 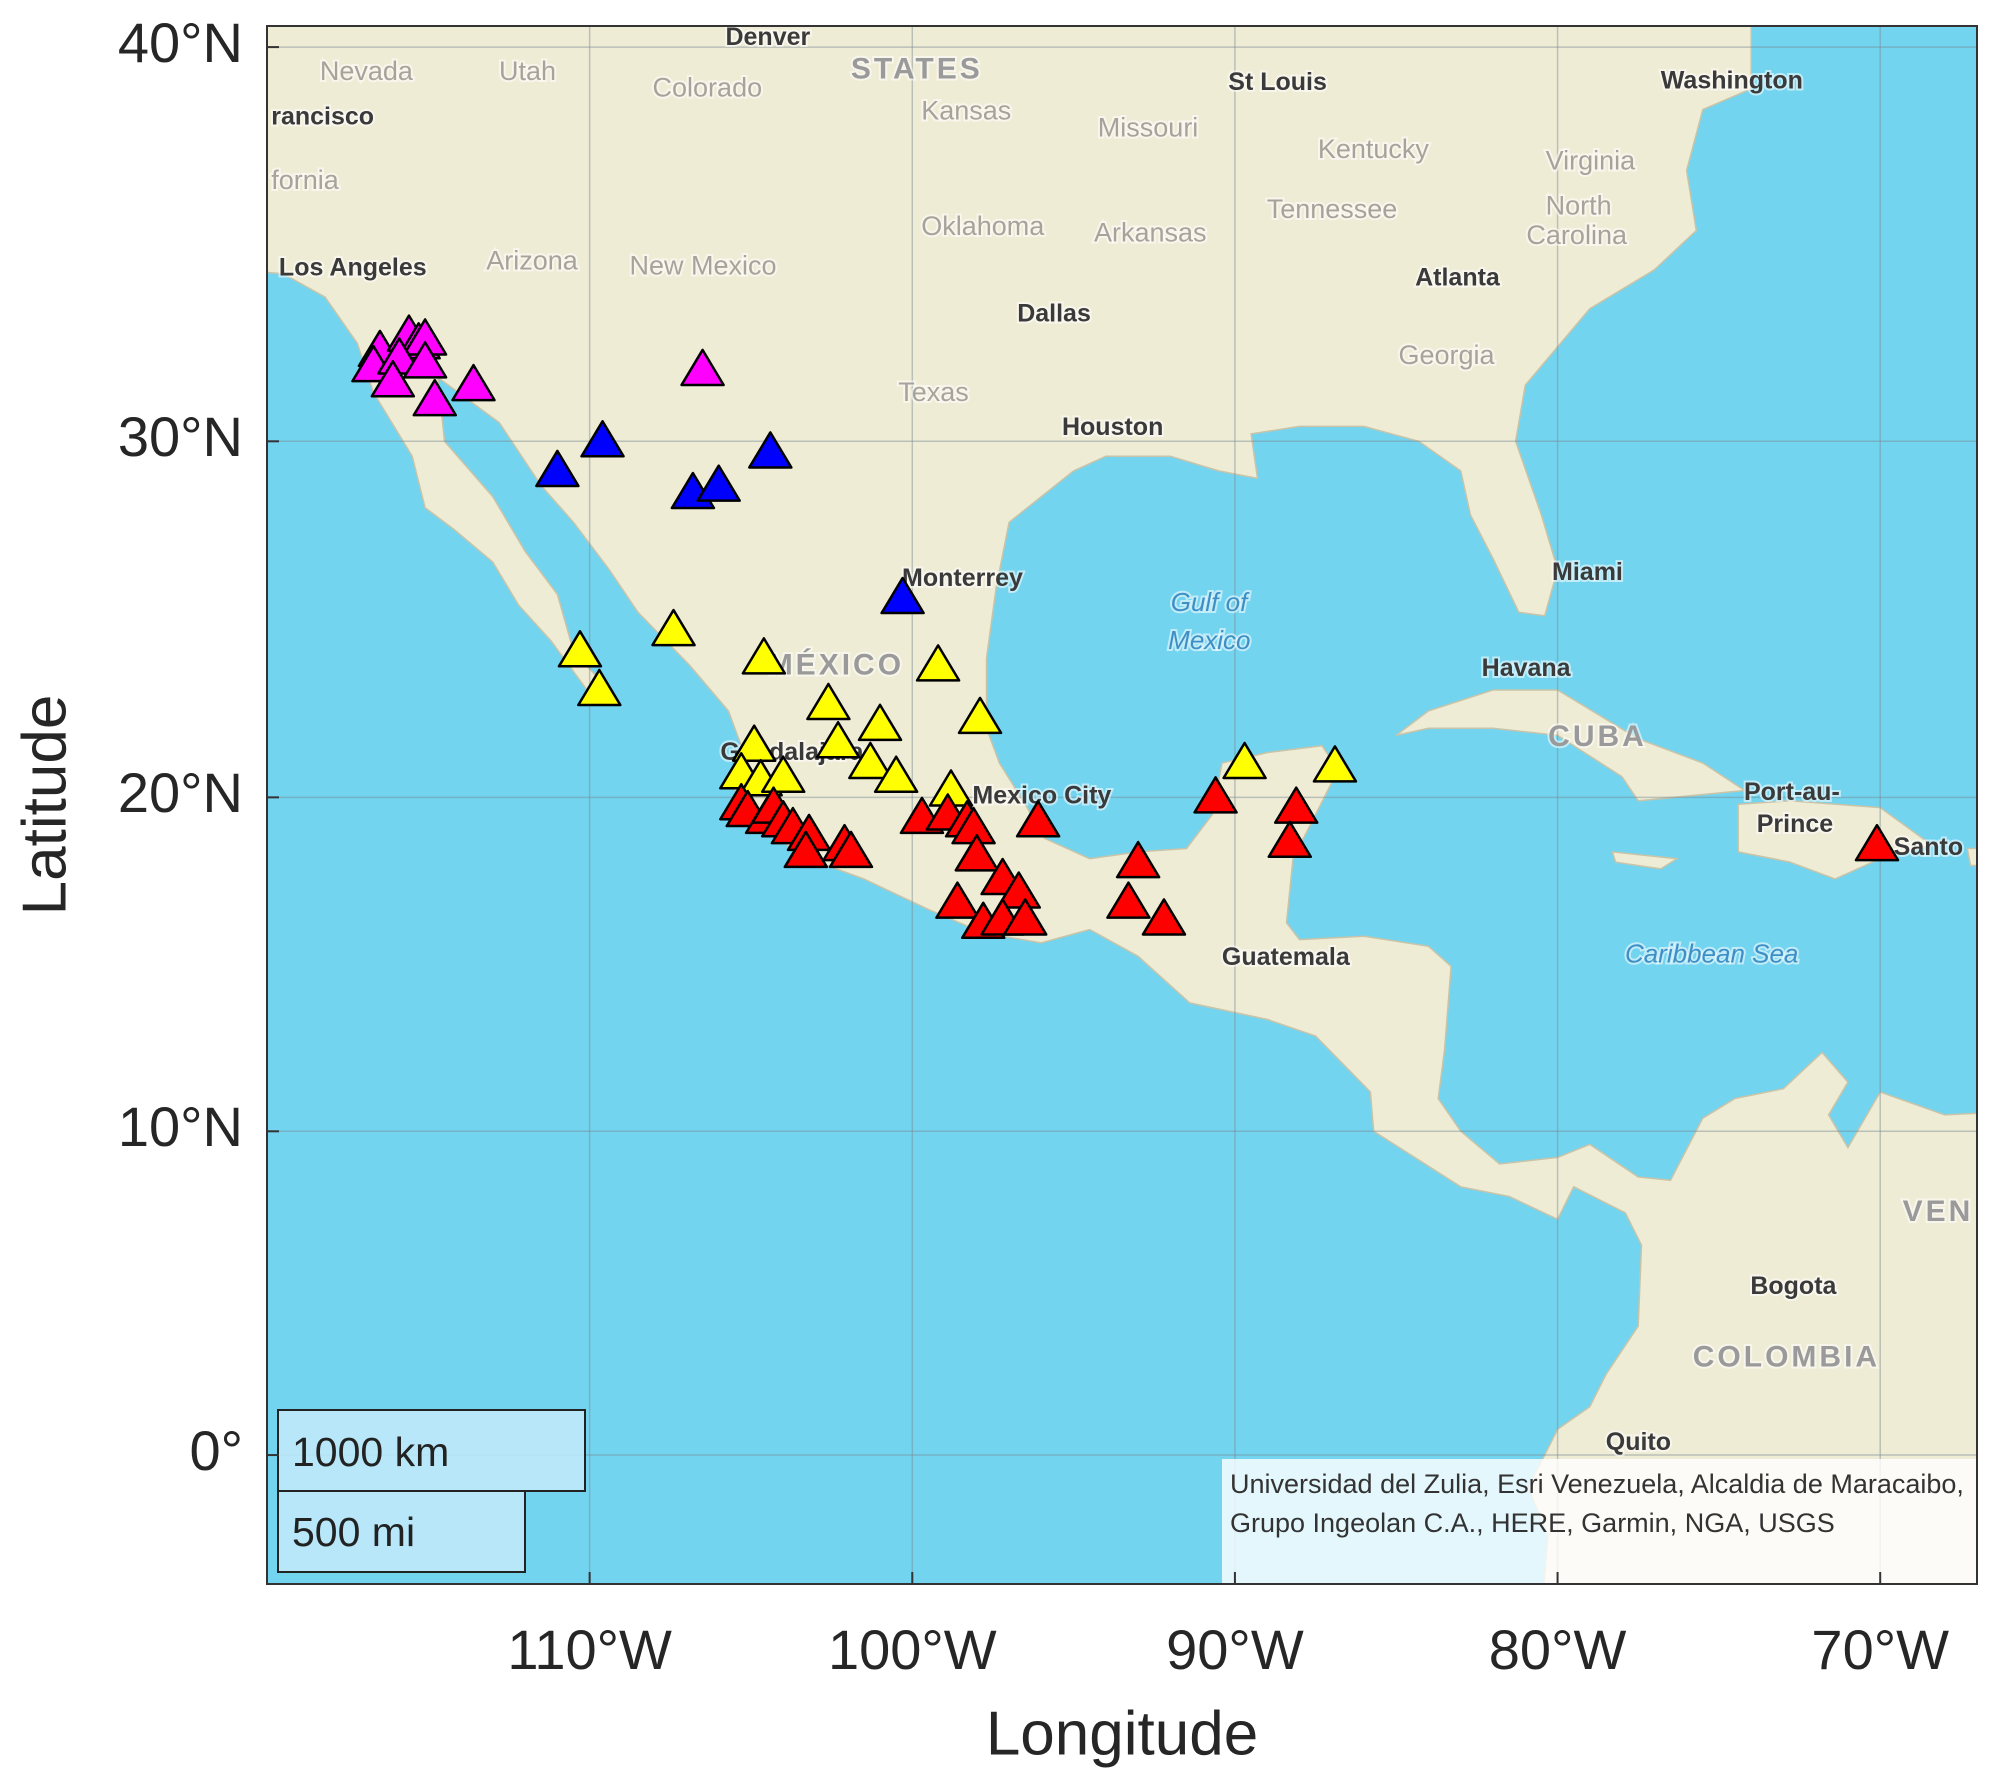 I want to click on place-label: Colorado, so click(x=708, y=88).